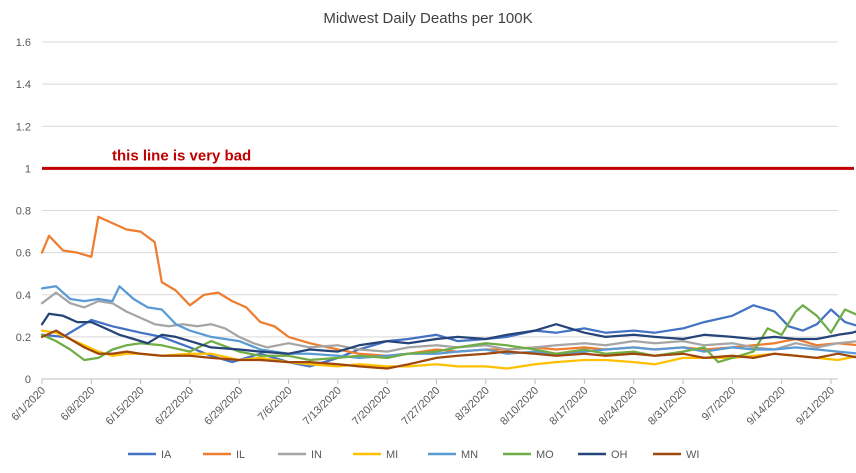 This screenshot has width=856, height=473. Describe the element at coordinates (427, 18) in the screenshot. I see `chart-title: Midwest Daily Deaths per 100K` at that location.